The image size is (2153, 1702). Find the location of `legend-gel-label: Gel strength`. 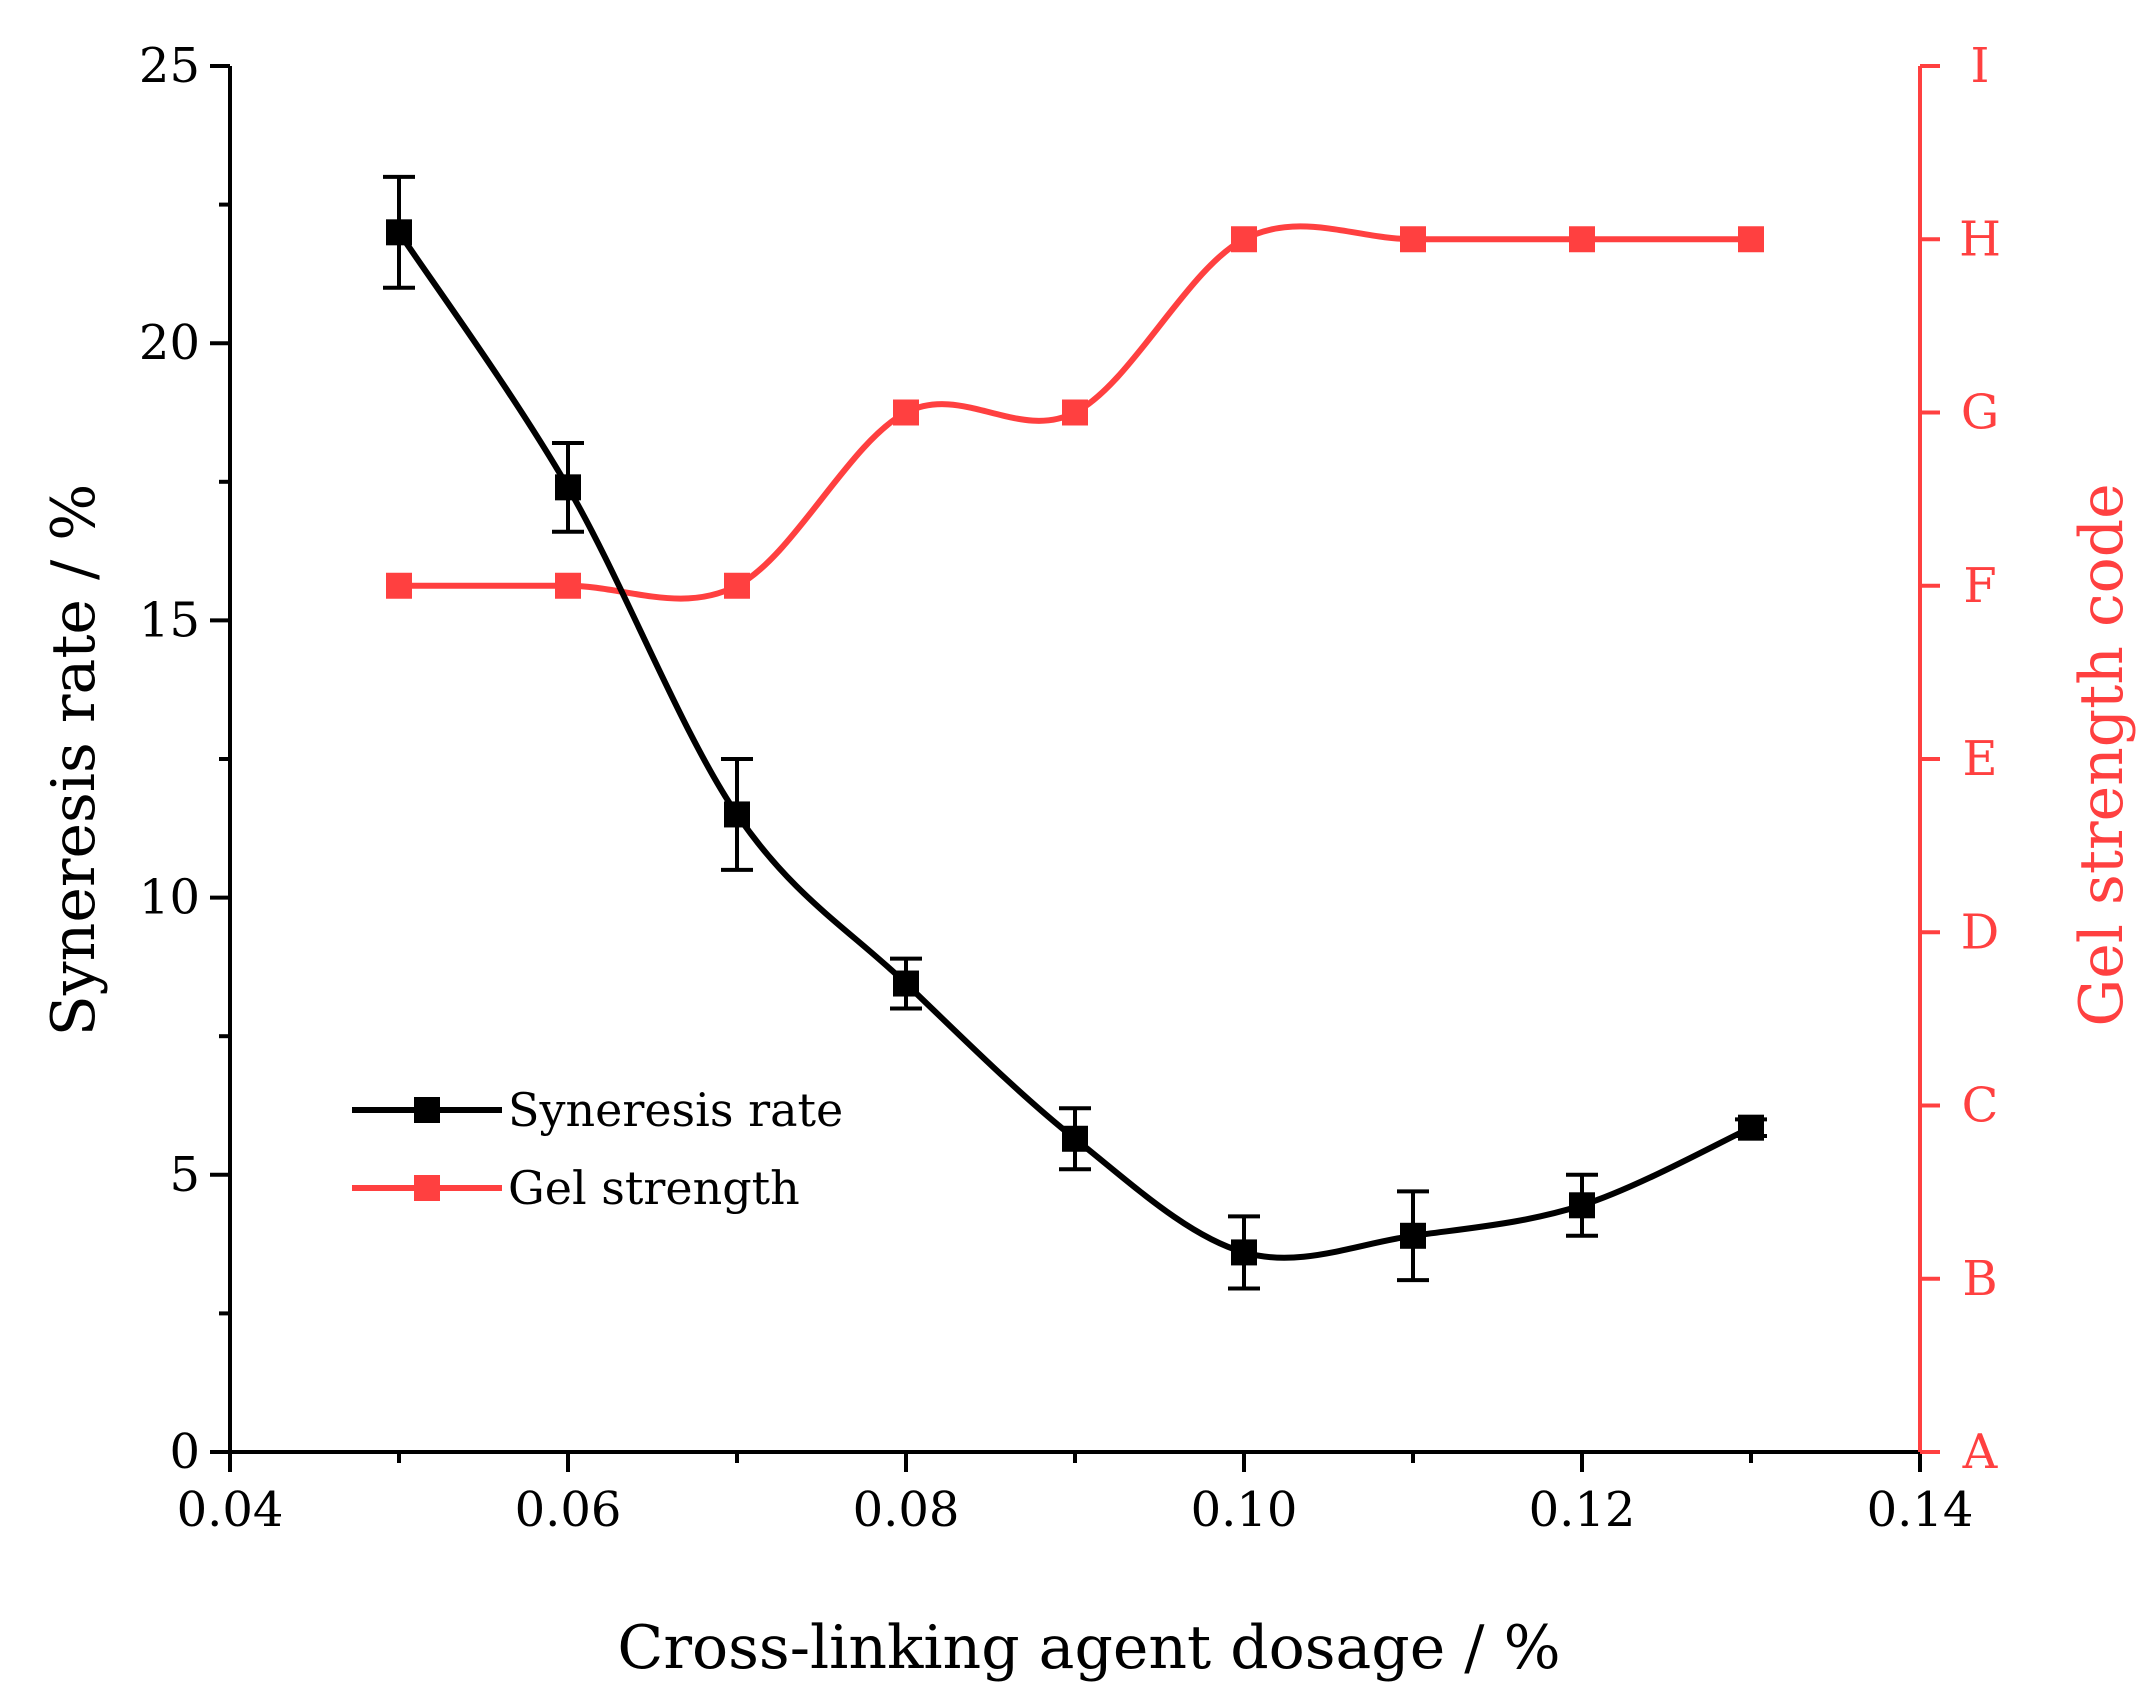

legend-gel-label: Gel strength is located at coordinates (654, 1188).